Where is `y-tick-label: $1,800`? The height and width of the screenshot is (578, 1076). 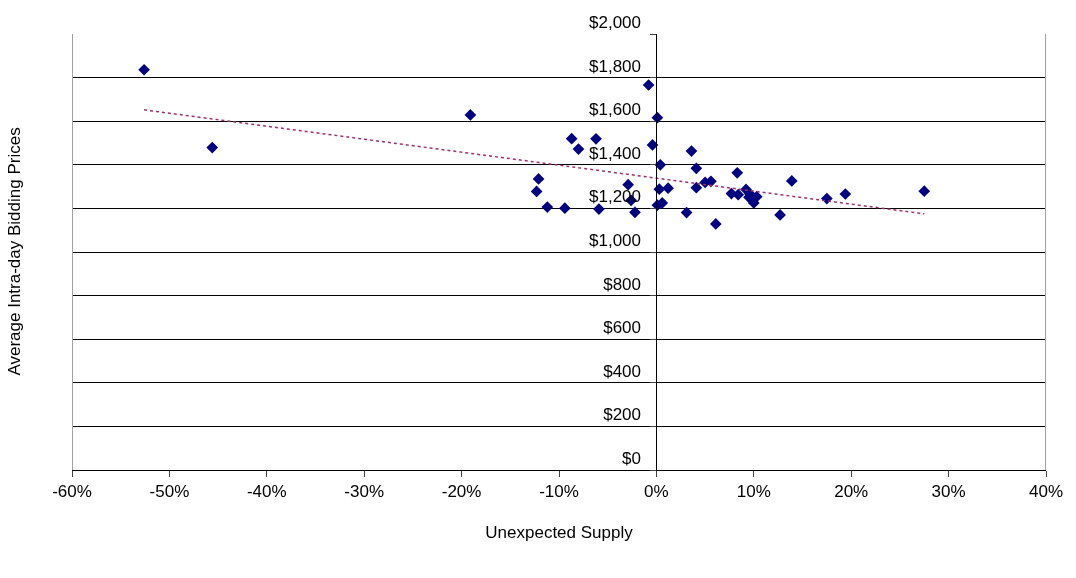 y-tick-label: $1,800 is located at coordinates (615, 66).